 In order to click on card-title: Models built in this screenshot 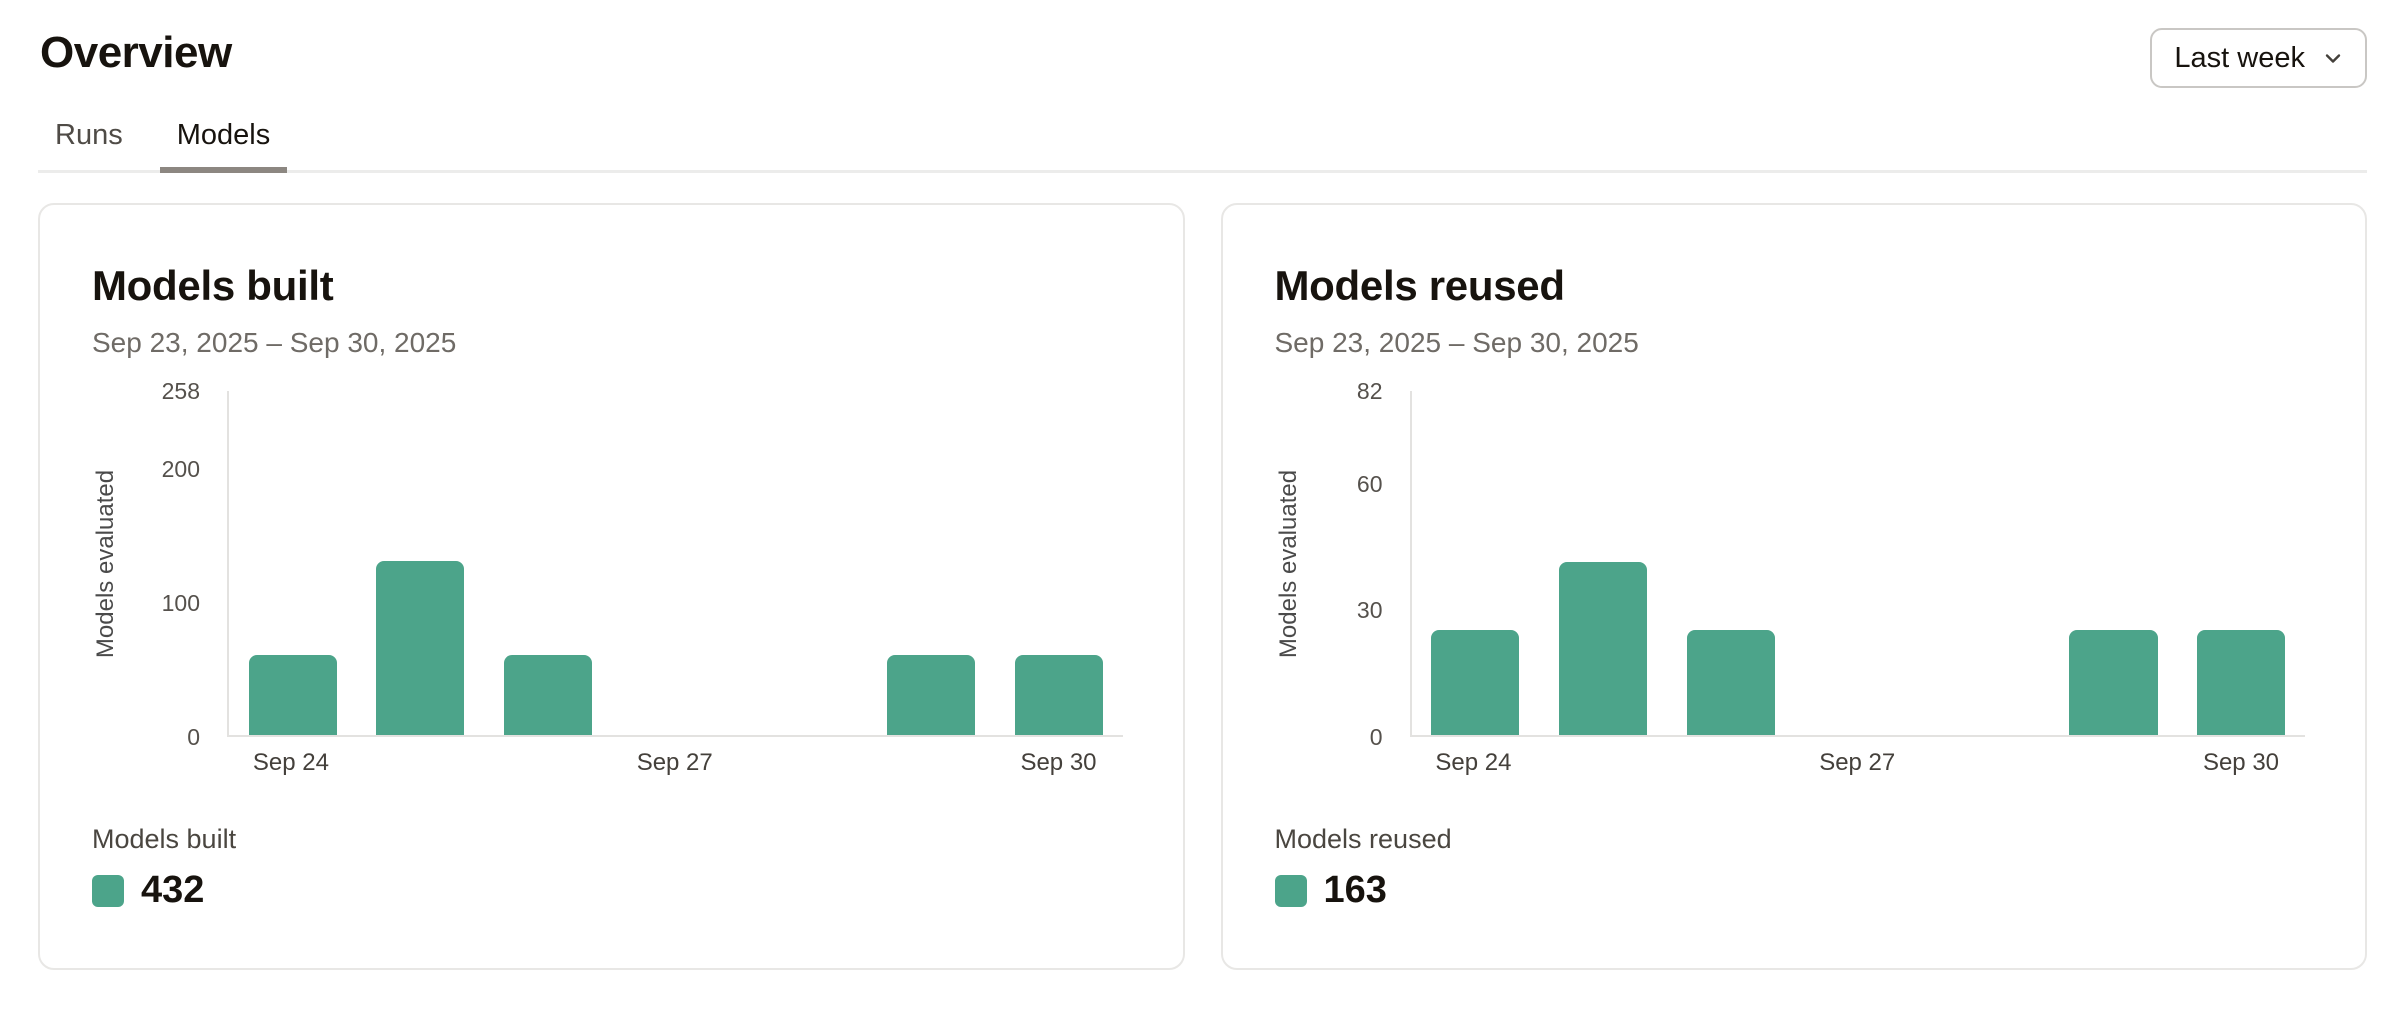, I will do `click(213, 285)`.